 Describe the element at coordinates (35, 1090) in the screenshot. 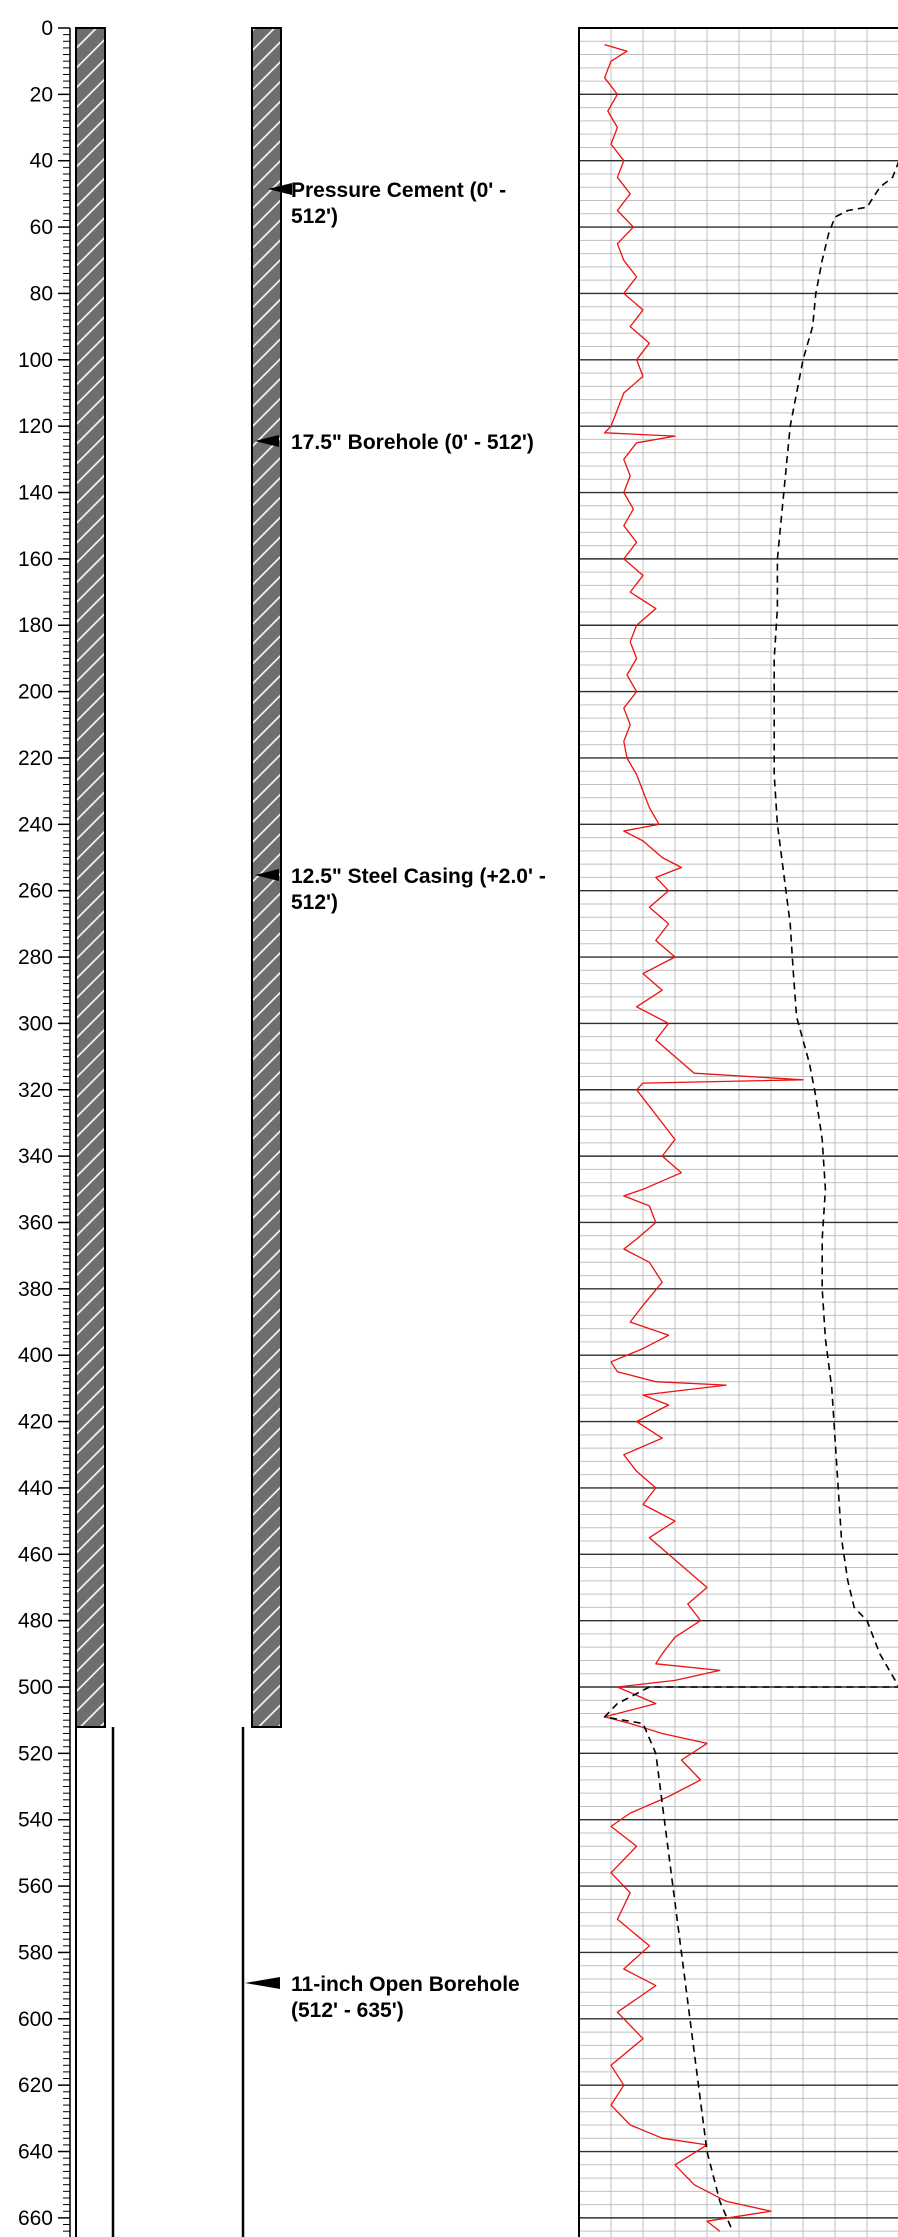

I see `depth-label: 320` at that location.